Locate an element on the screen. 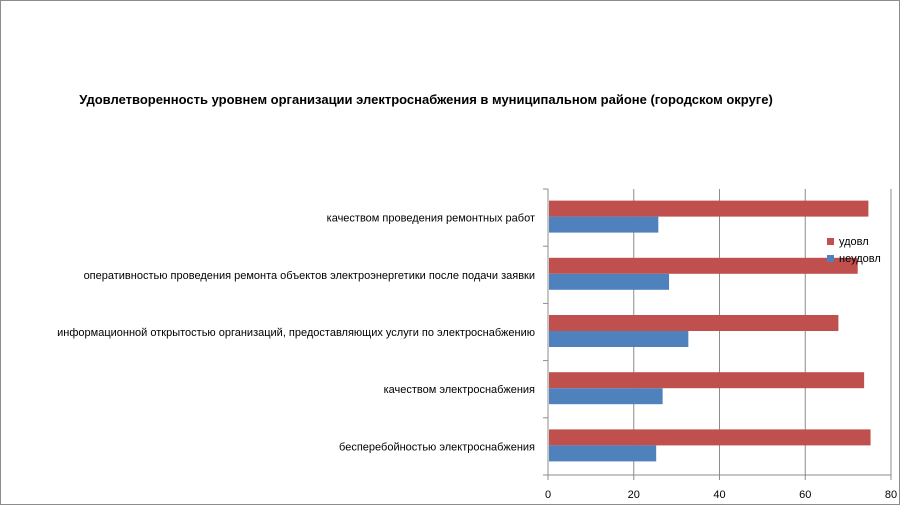  x-tick-labels: 0 20 40 60 80 is located at coordinates (721, 495).